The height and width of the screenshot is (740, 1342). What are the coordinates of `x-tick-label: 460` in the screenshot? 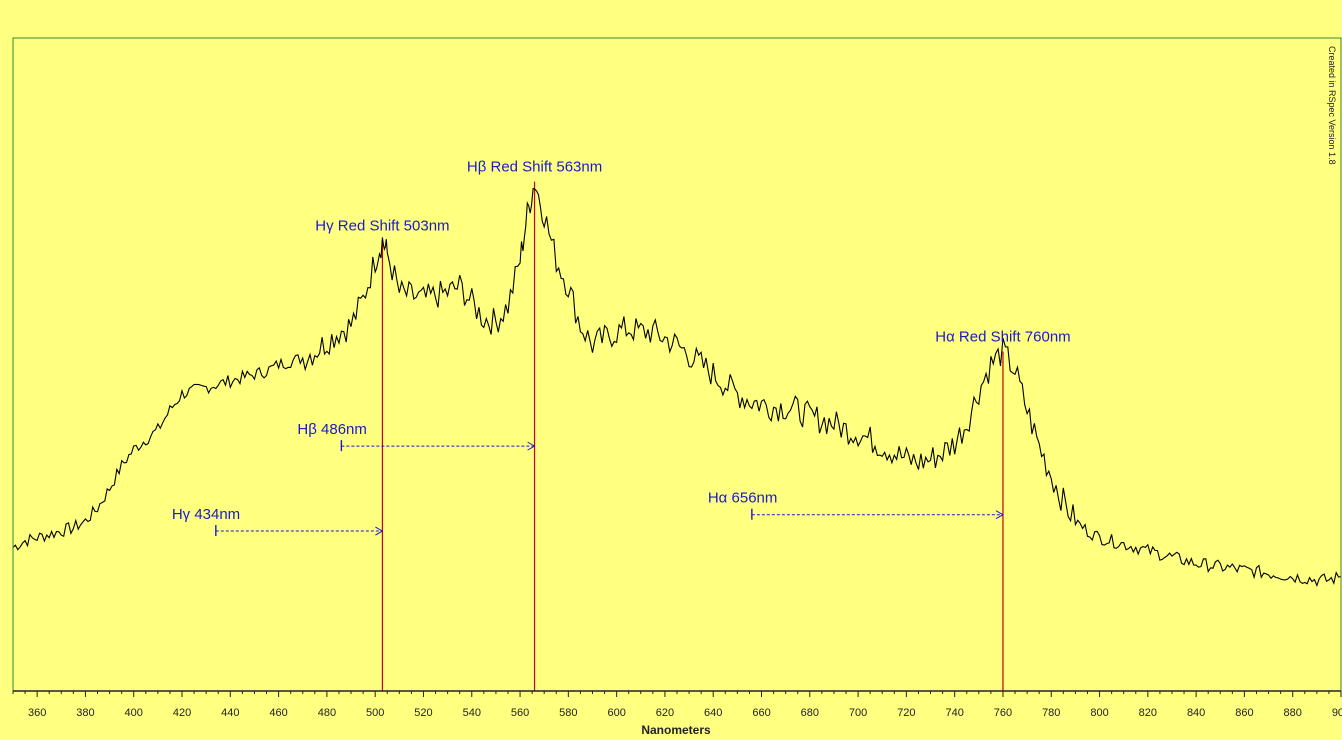 It's located at (278, 713).